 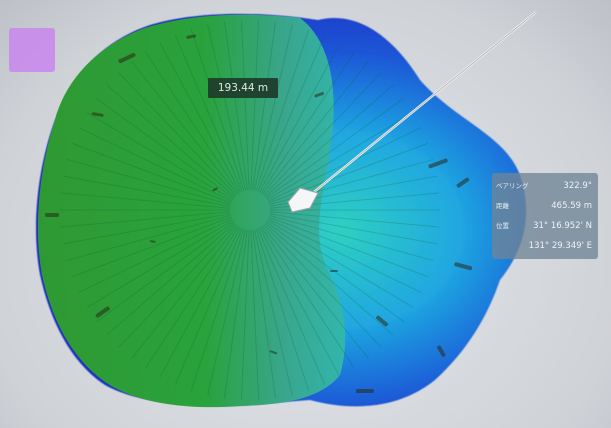 I want to click on distance-row-value: 465.59 m, so click(x=571, y=206).